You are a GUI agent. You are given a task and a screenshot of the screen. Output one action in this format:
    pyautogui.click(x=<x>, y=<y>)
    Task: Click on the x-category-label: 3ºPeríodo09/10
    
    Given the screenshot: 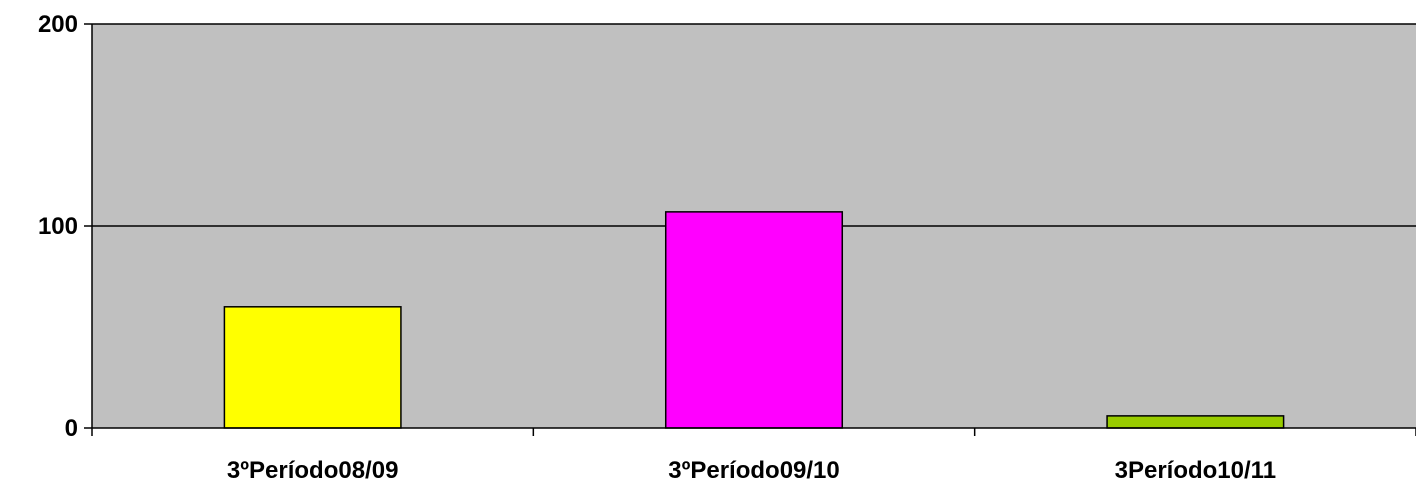 What is the action you would take?
    pyautogui.click(x=754, y=470)
    